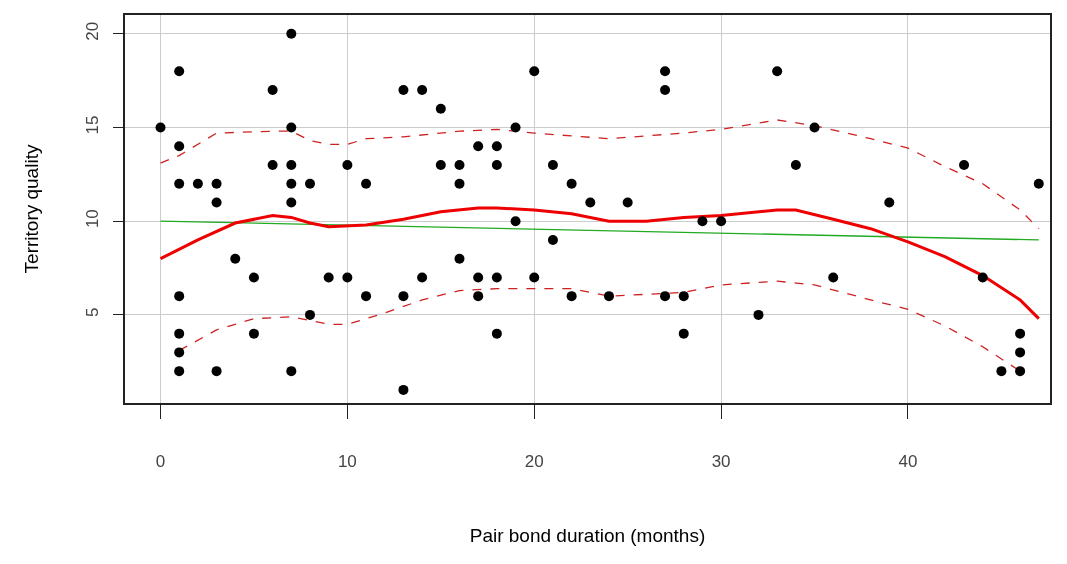 The image size is (1067, 564). What do you see at coordinates (587, 535) in the screenshot?
I see `x-axis-title: Pair bond duration (months)` at bounding box center [587, 535].